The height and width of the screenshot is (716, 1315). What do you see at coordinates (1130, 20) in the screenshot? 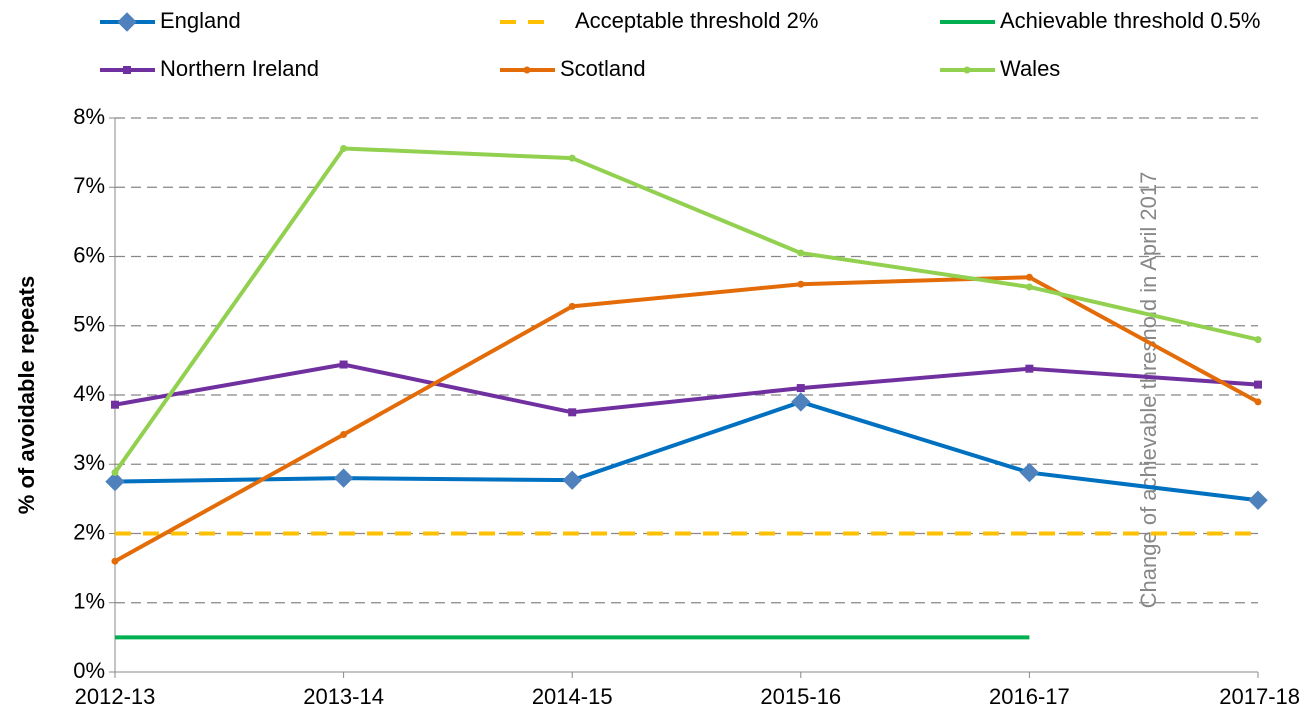
I see `legend-label: Achievable threshold 0.5%` at bounding box center [1130, 20].